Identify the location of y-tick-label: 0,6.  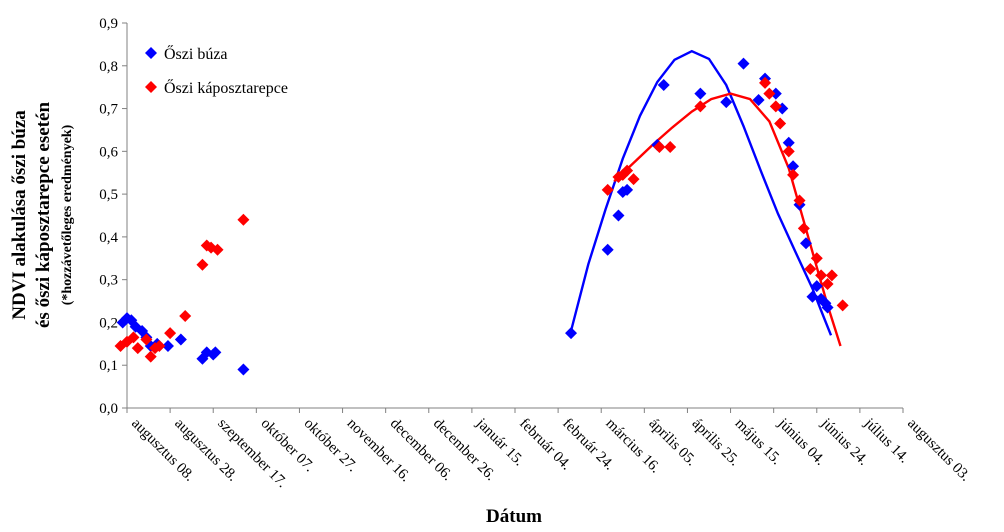
(108, 152).